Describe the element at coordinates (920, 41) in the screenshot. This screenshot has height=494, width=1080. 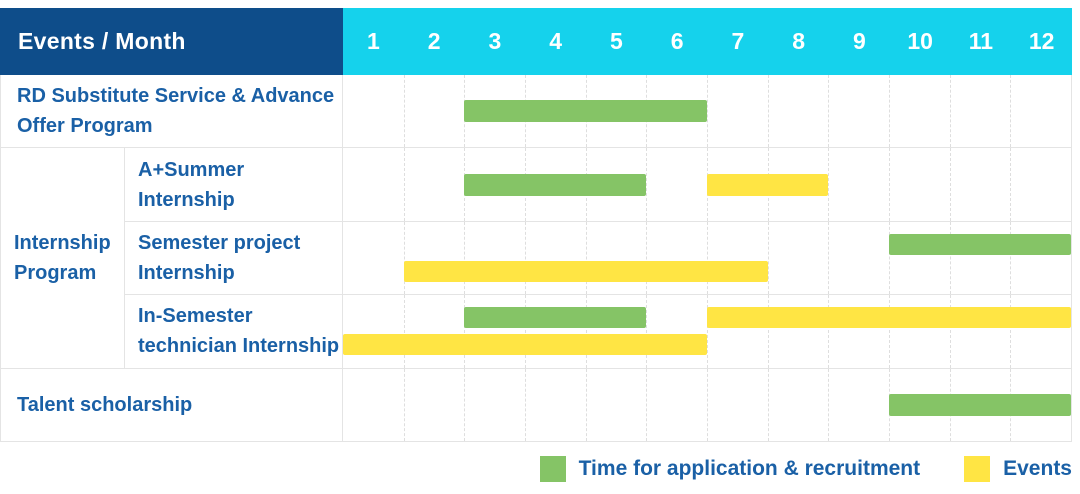
I see `month-header-10: 10` at that location.